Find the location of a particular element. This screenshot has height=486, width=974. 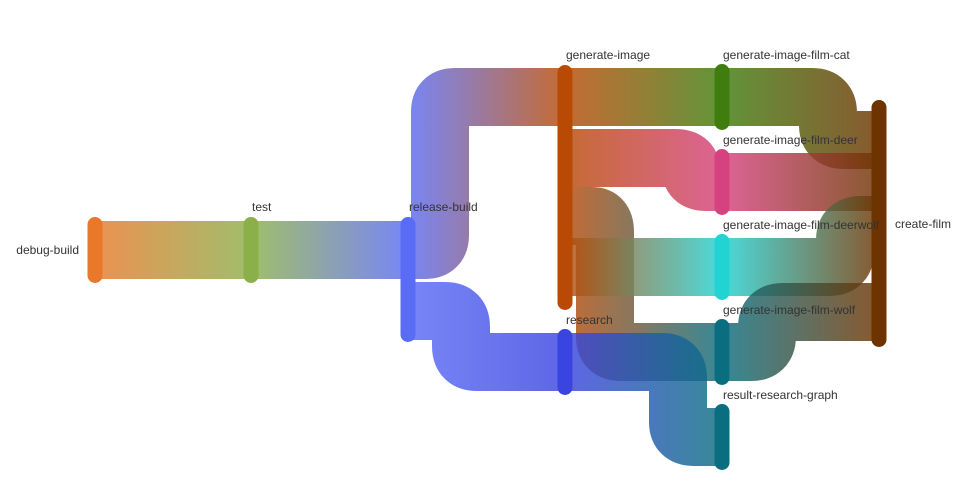

link-generate-image-to-generate-image-film-deer is located at coordinates (643, 170).